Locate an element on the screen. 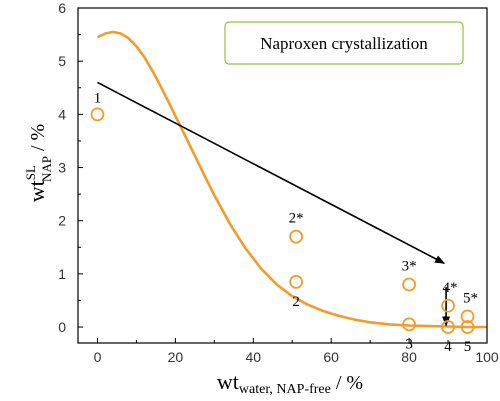  x-tick-label: 0 is located at coordinates (98, 357).